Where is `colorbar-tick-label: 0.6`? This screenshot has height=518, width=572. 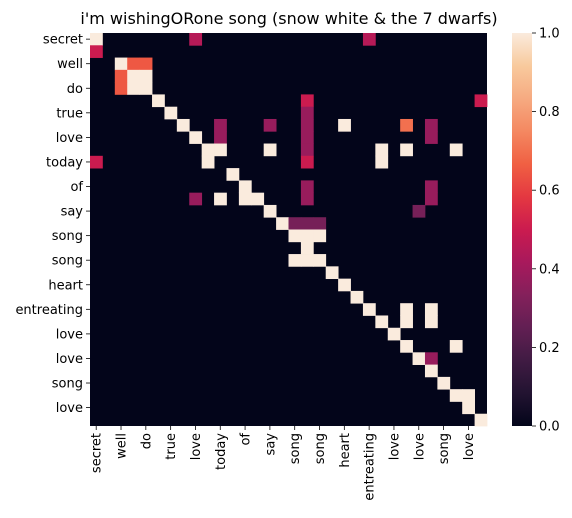
colorbar-tick-label: 0.6 is located at coordinates (549, 191).